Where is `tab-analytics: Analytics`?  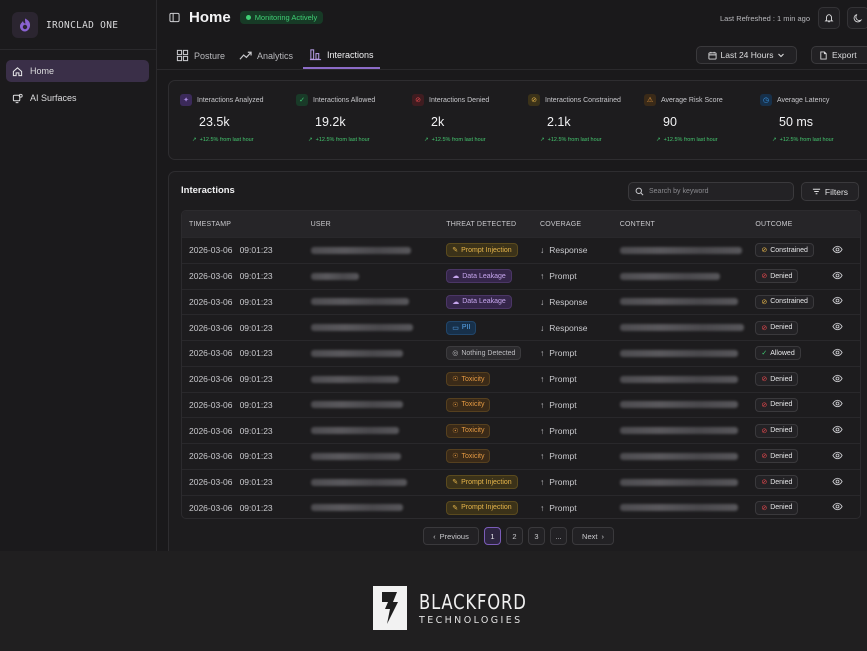 tab-analytics: Analytics is located at coordinates (266, 55).